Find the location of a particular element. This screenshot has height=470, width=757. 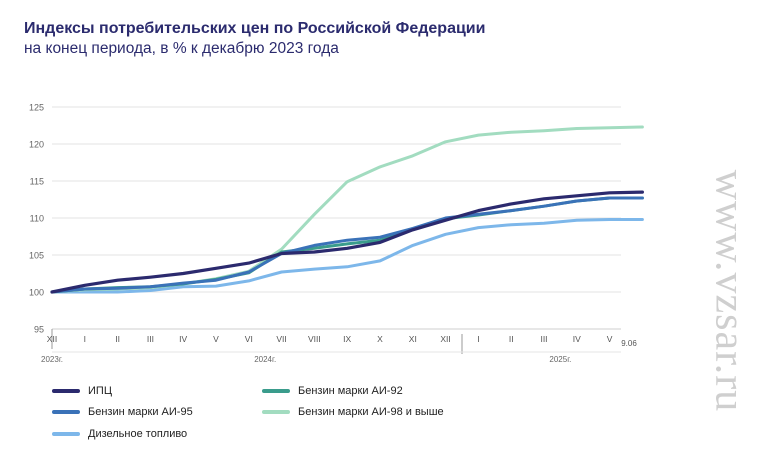

x-tick-label-8: VIII is located at coordinates (314, 339).